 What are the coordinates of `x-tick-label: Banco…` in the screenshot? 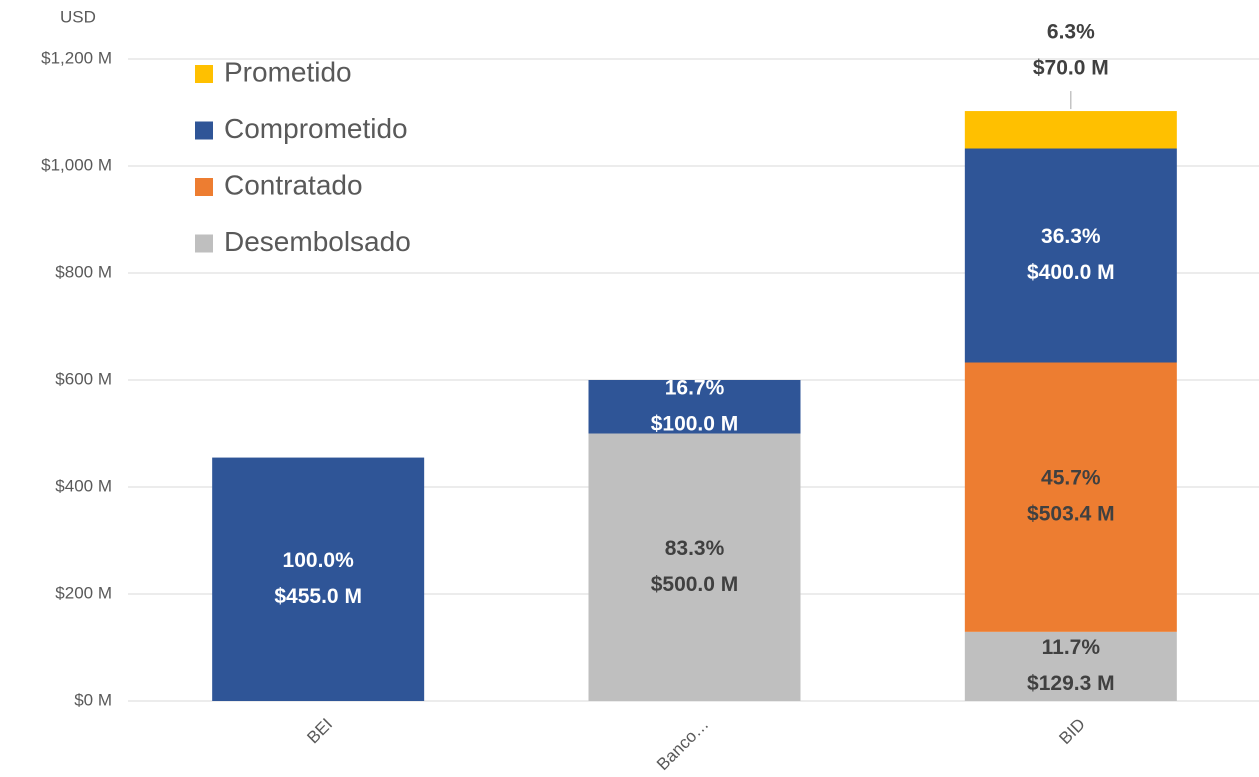 It's located at (683, 745).